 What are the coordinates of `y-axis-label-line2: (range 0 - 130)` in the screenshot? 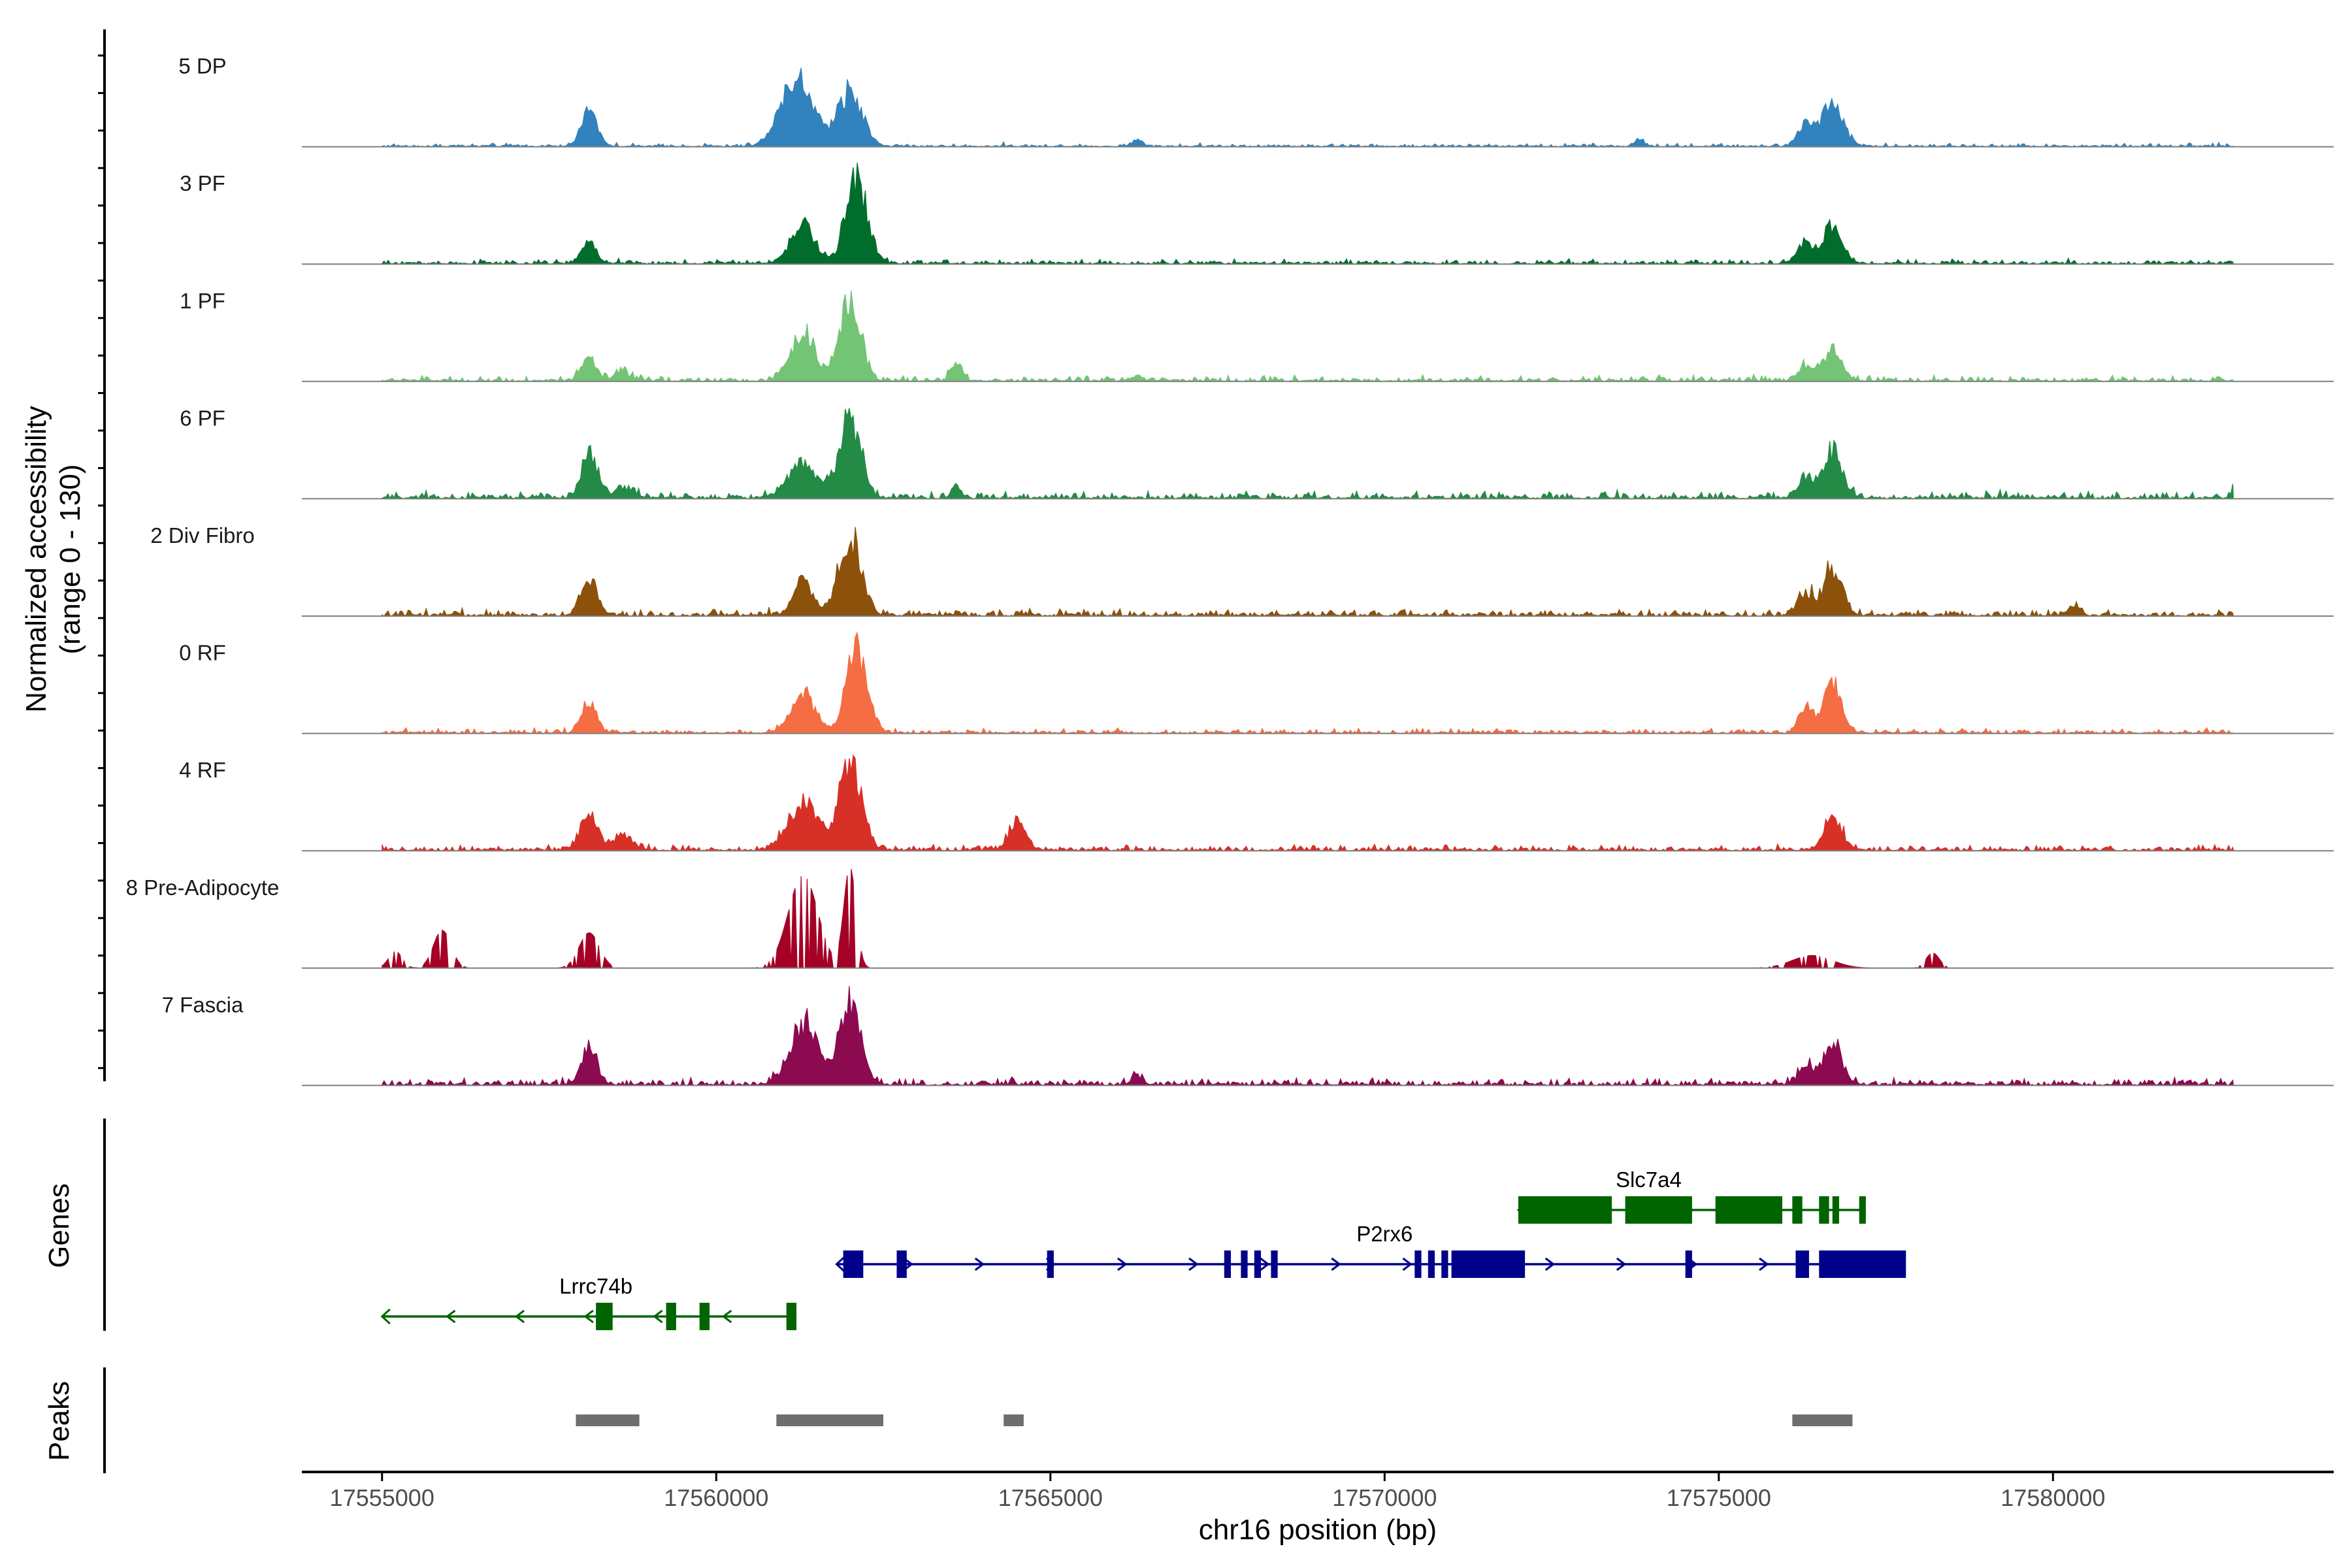 It's located at (70, 559).